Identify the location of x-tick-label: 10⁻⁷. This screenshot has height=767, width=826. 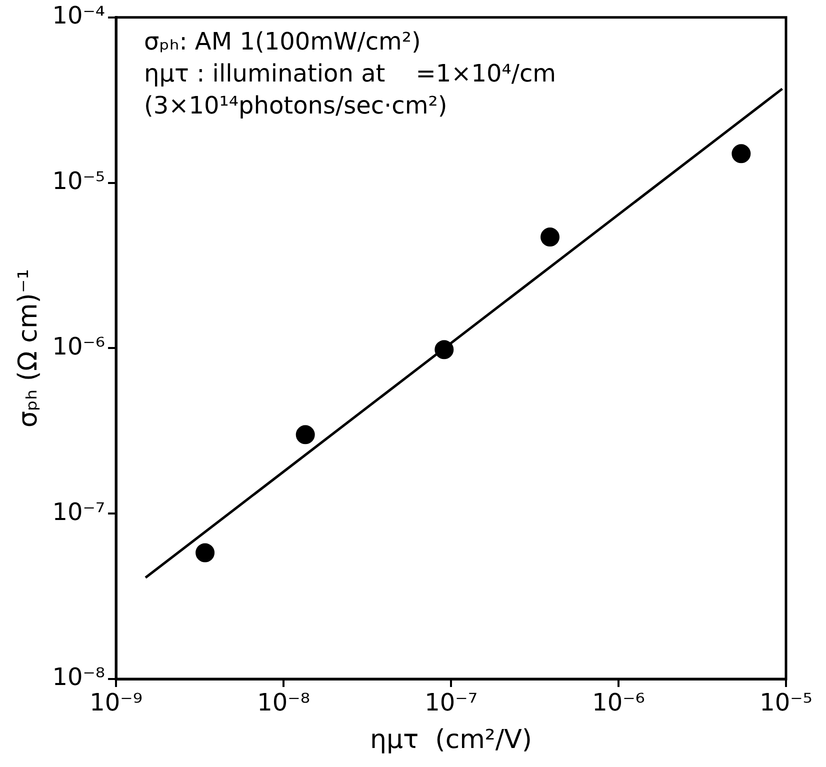
(451, 702).